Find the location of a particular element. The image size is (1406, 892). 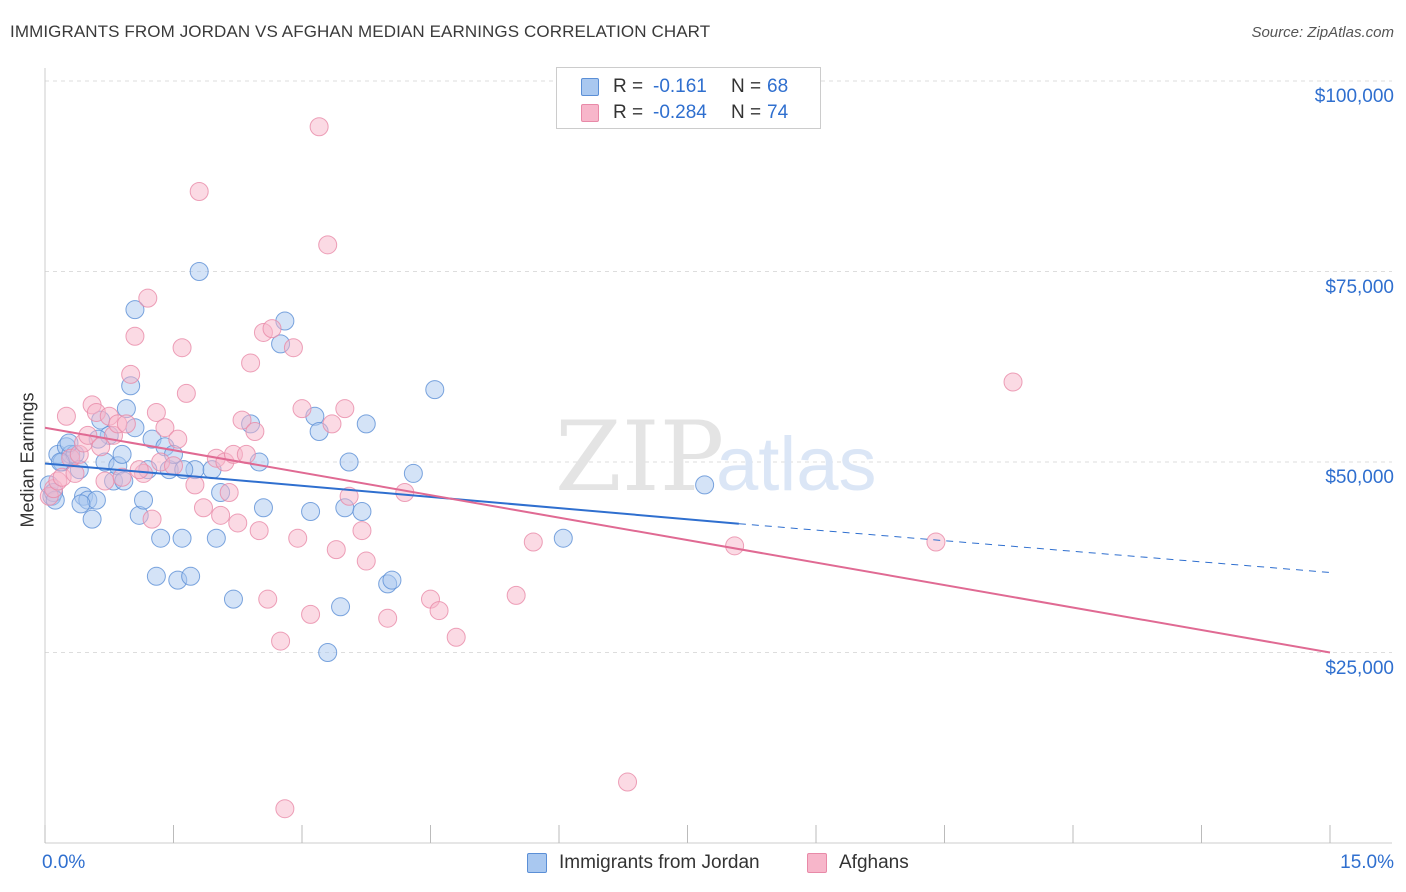

source-label: Source: ZipAtlas.com is located at coordinates (1322, 32).